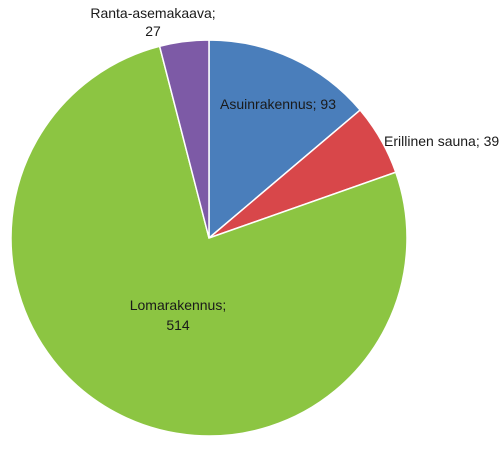 This screenshot has height=457, width=504. What do you see at coordinates (178, 315) in the screenshot?
I see `slice-label-2: Lomarakennus; 514` at bounding box center [178, 315].